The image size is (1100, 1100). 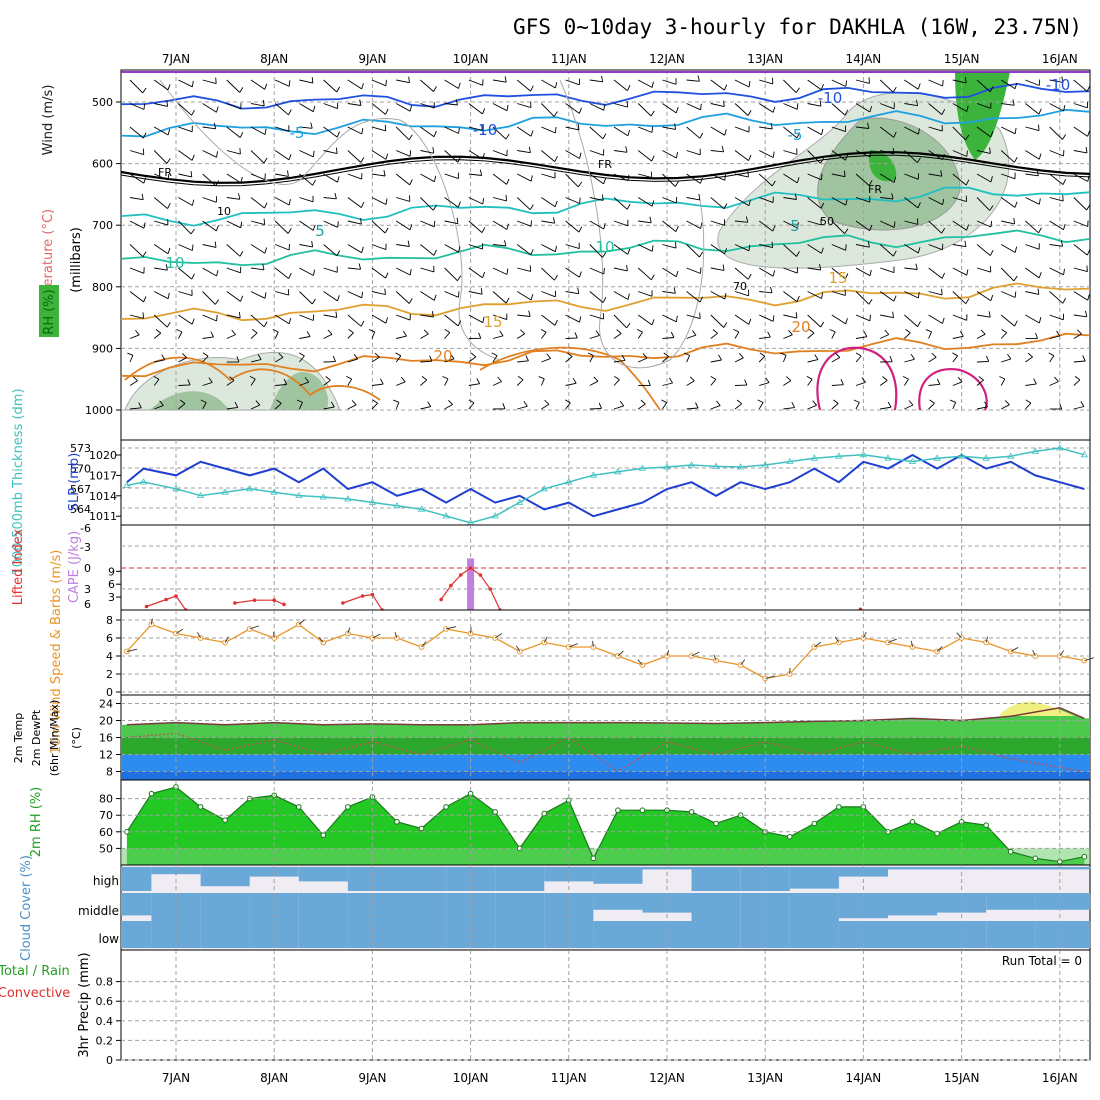 I want to click on wind10m-marker, so click(x=200, y=638).